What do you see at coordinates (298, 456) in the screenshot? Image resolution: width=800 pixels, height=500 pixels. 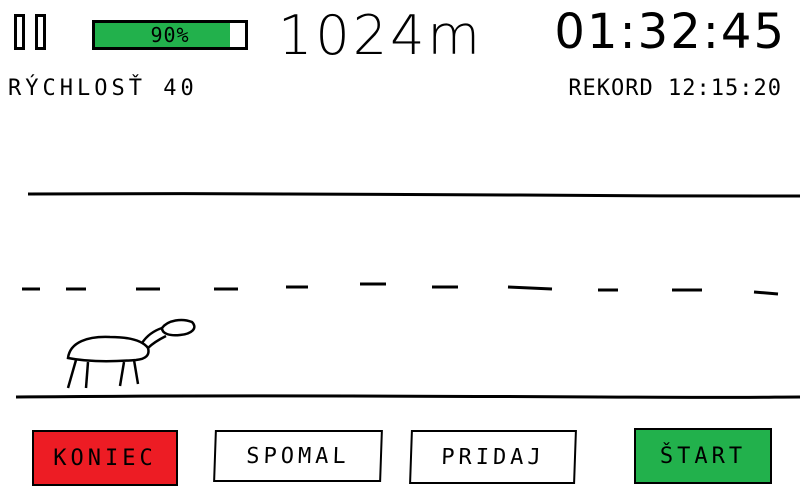 I see `slow-down-button: SPOMAL` at bounding box center [298, 456].